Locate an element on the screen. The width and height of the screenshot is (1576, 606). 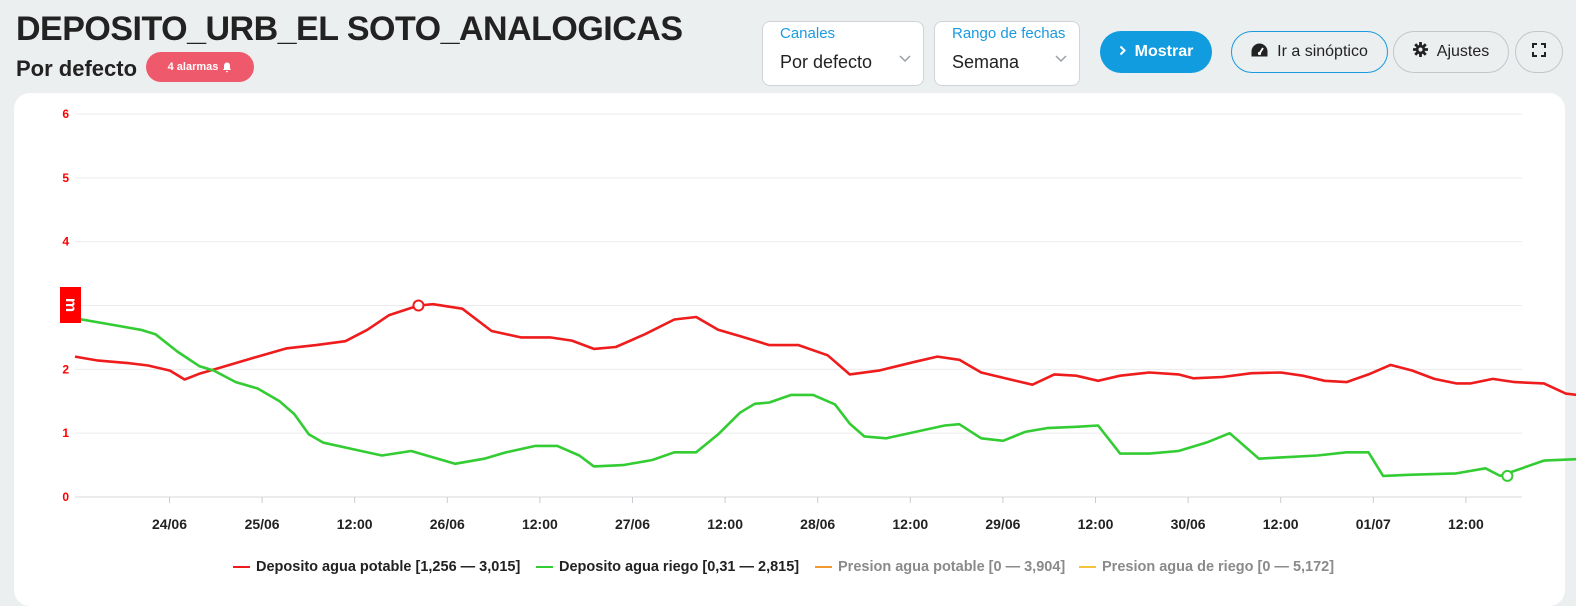
mostrar-button: Mostrar is located at coordinates (1156, 52).